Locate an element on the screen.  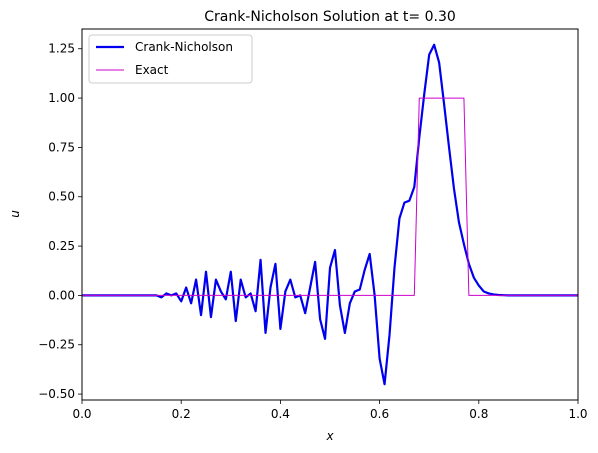
legend-box is located at coordinates (170, 59).